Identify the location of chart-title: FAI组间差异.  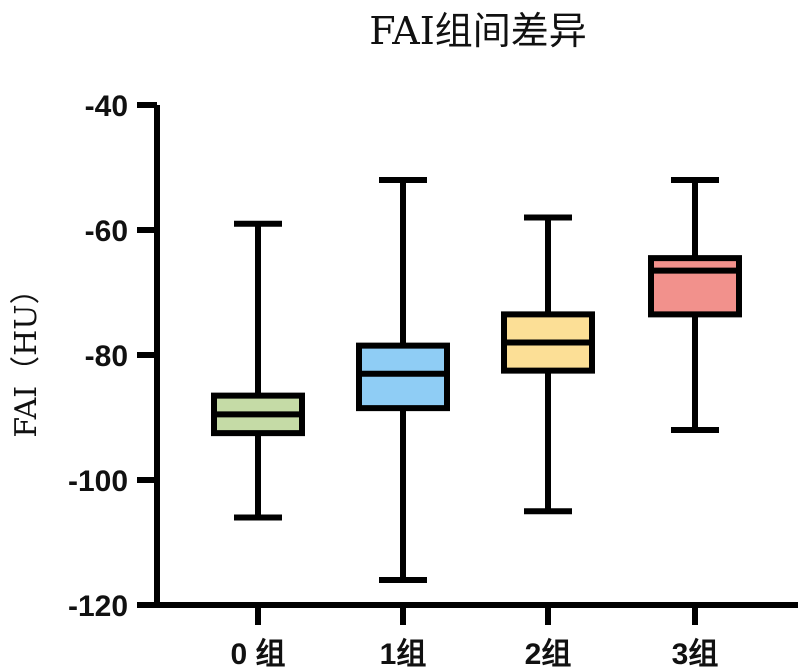
(478, 31).